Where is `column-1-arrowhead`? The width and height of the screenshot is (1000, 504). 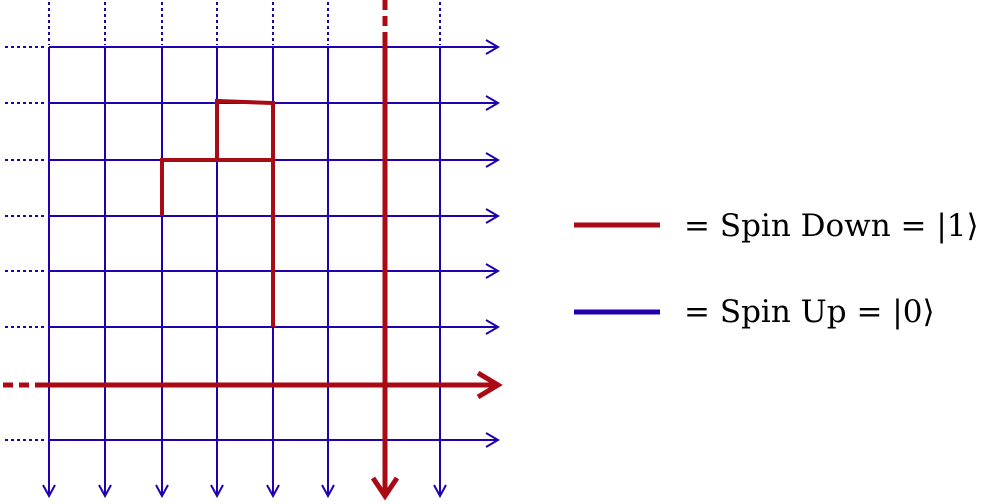 column-1-arrowhead is located at coordinates (105, 491).